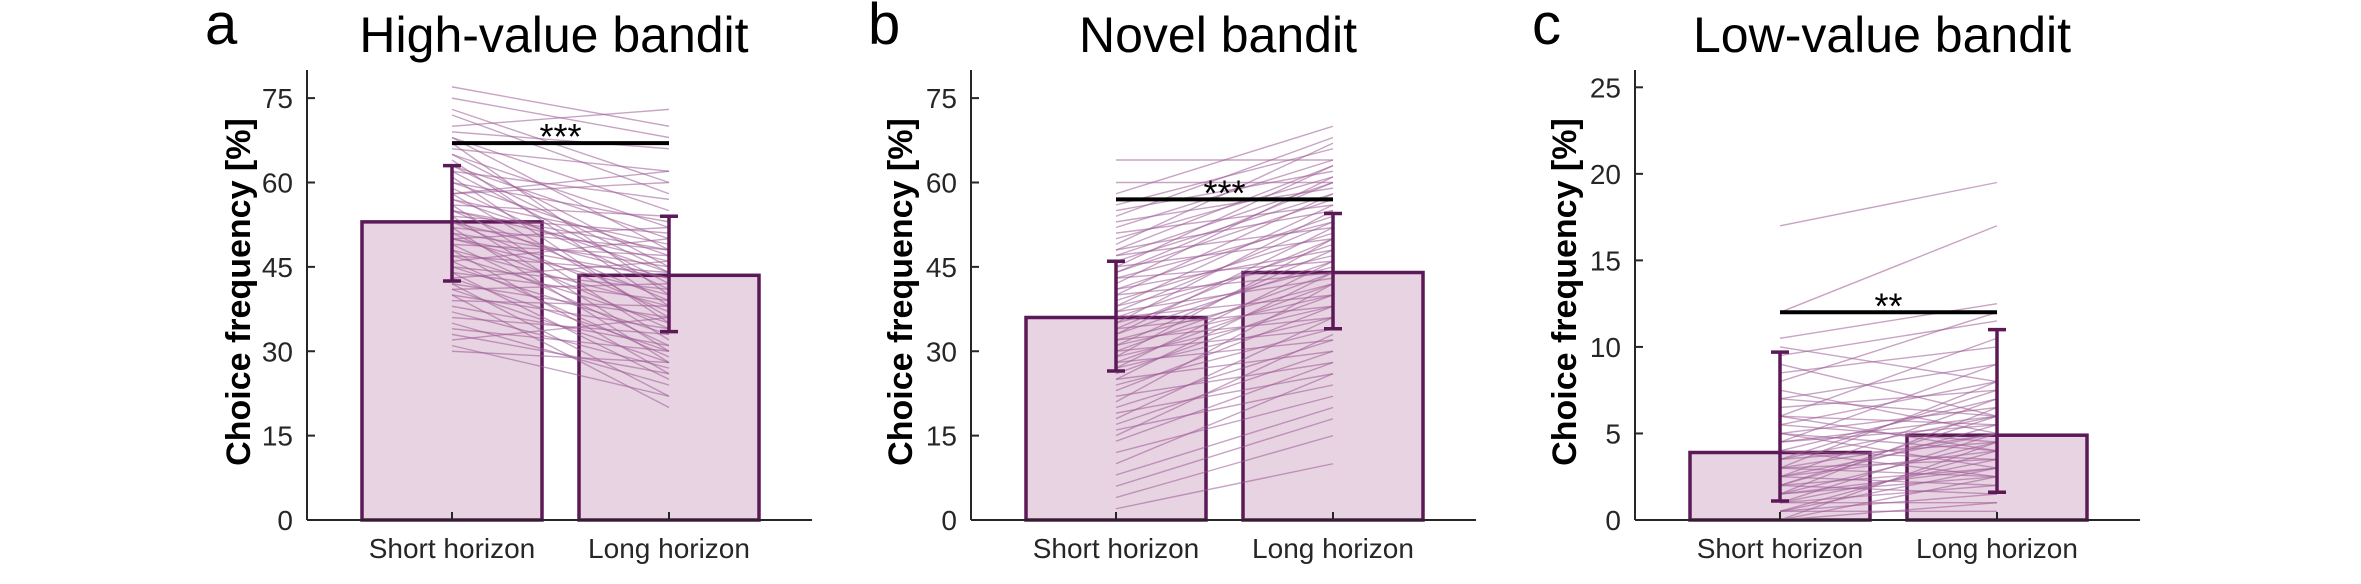  I want to click on y-tick-label: 5, so click(1613, 433).